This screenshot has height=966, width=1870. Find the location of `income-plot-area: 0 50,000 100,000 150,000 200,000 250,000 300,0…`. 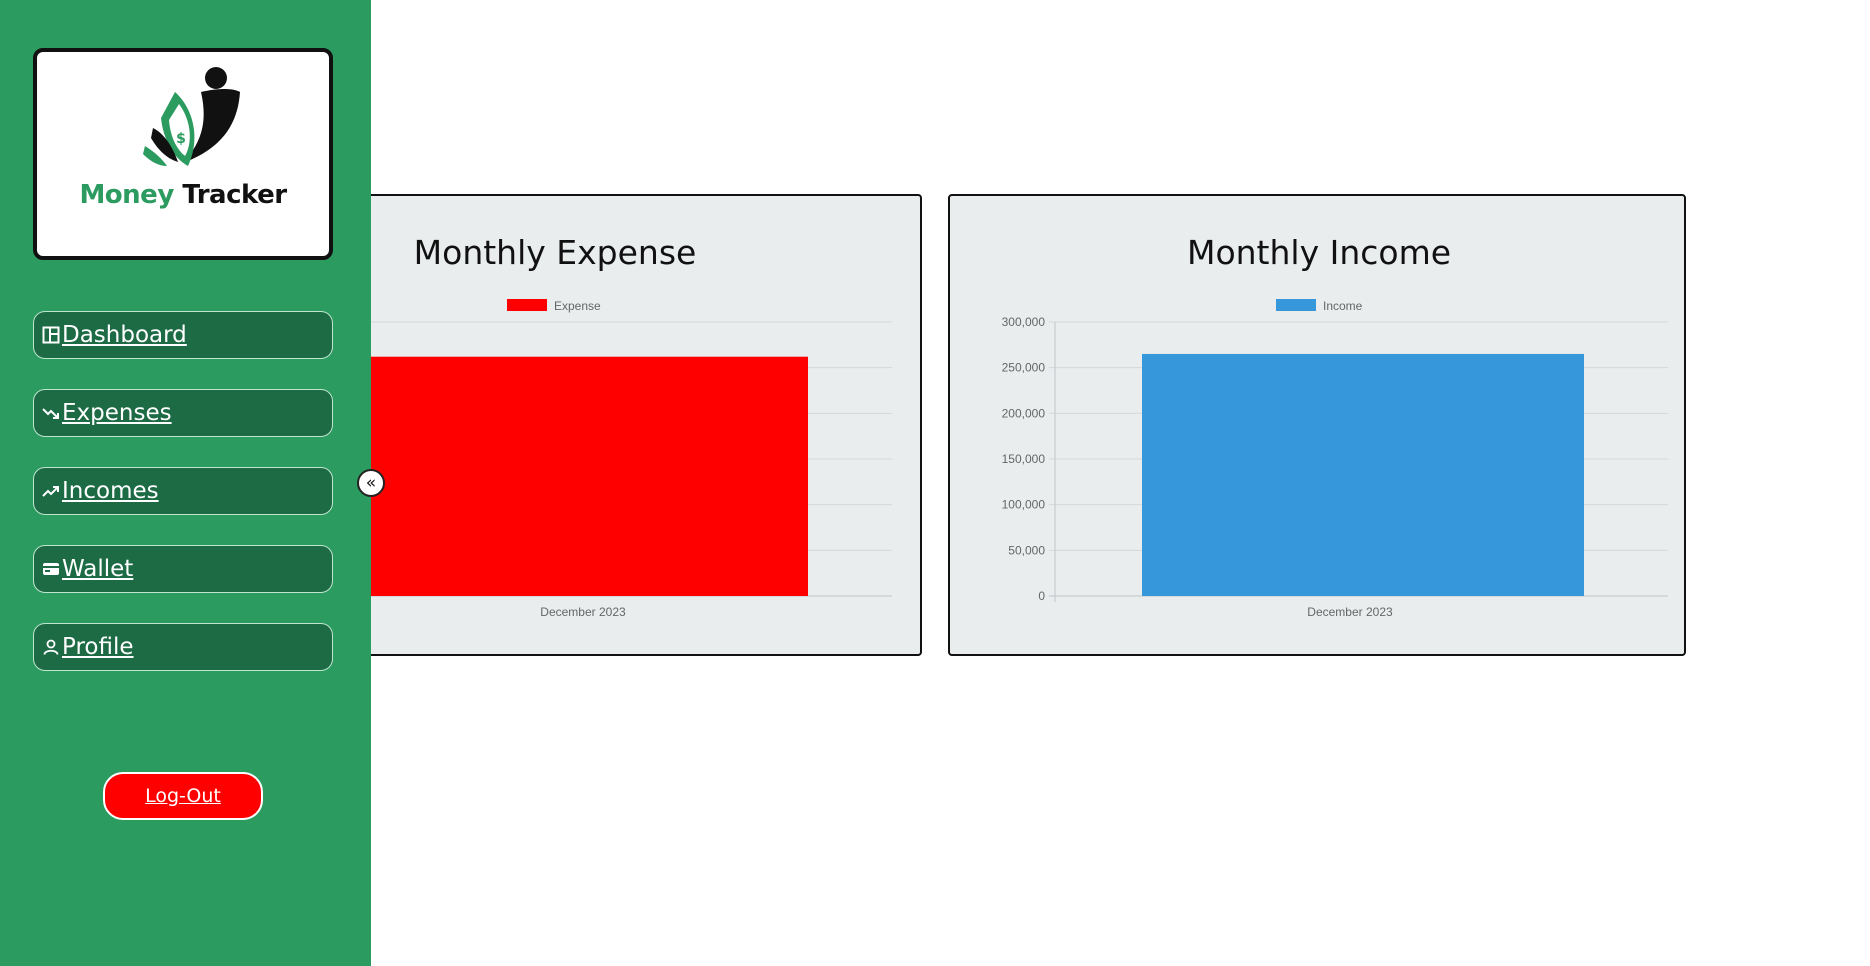

income-plot-area: 0 50,000 100,000 150,000 200,000 250,000 300,0… is located at coordinates (1335, 459).